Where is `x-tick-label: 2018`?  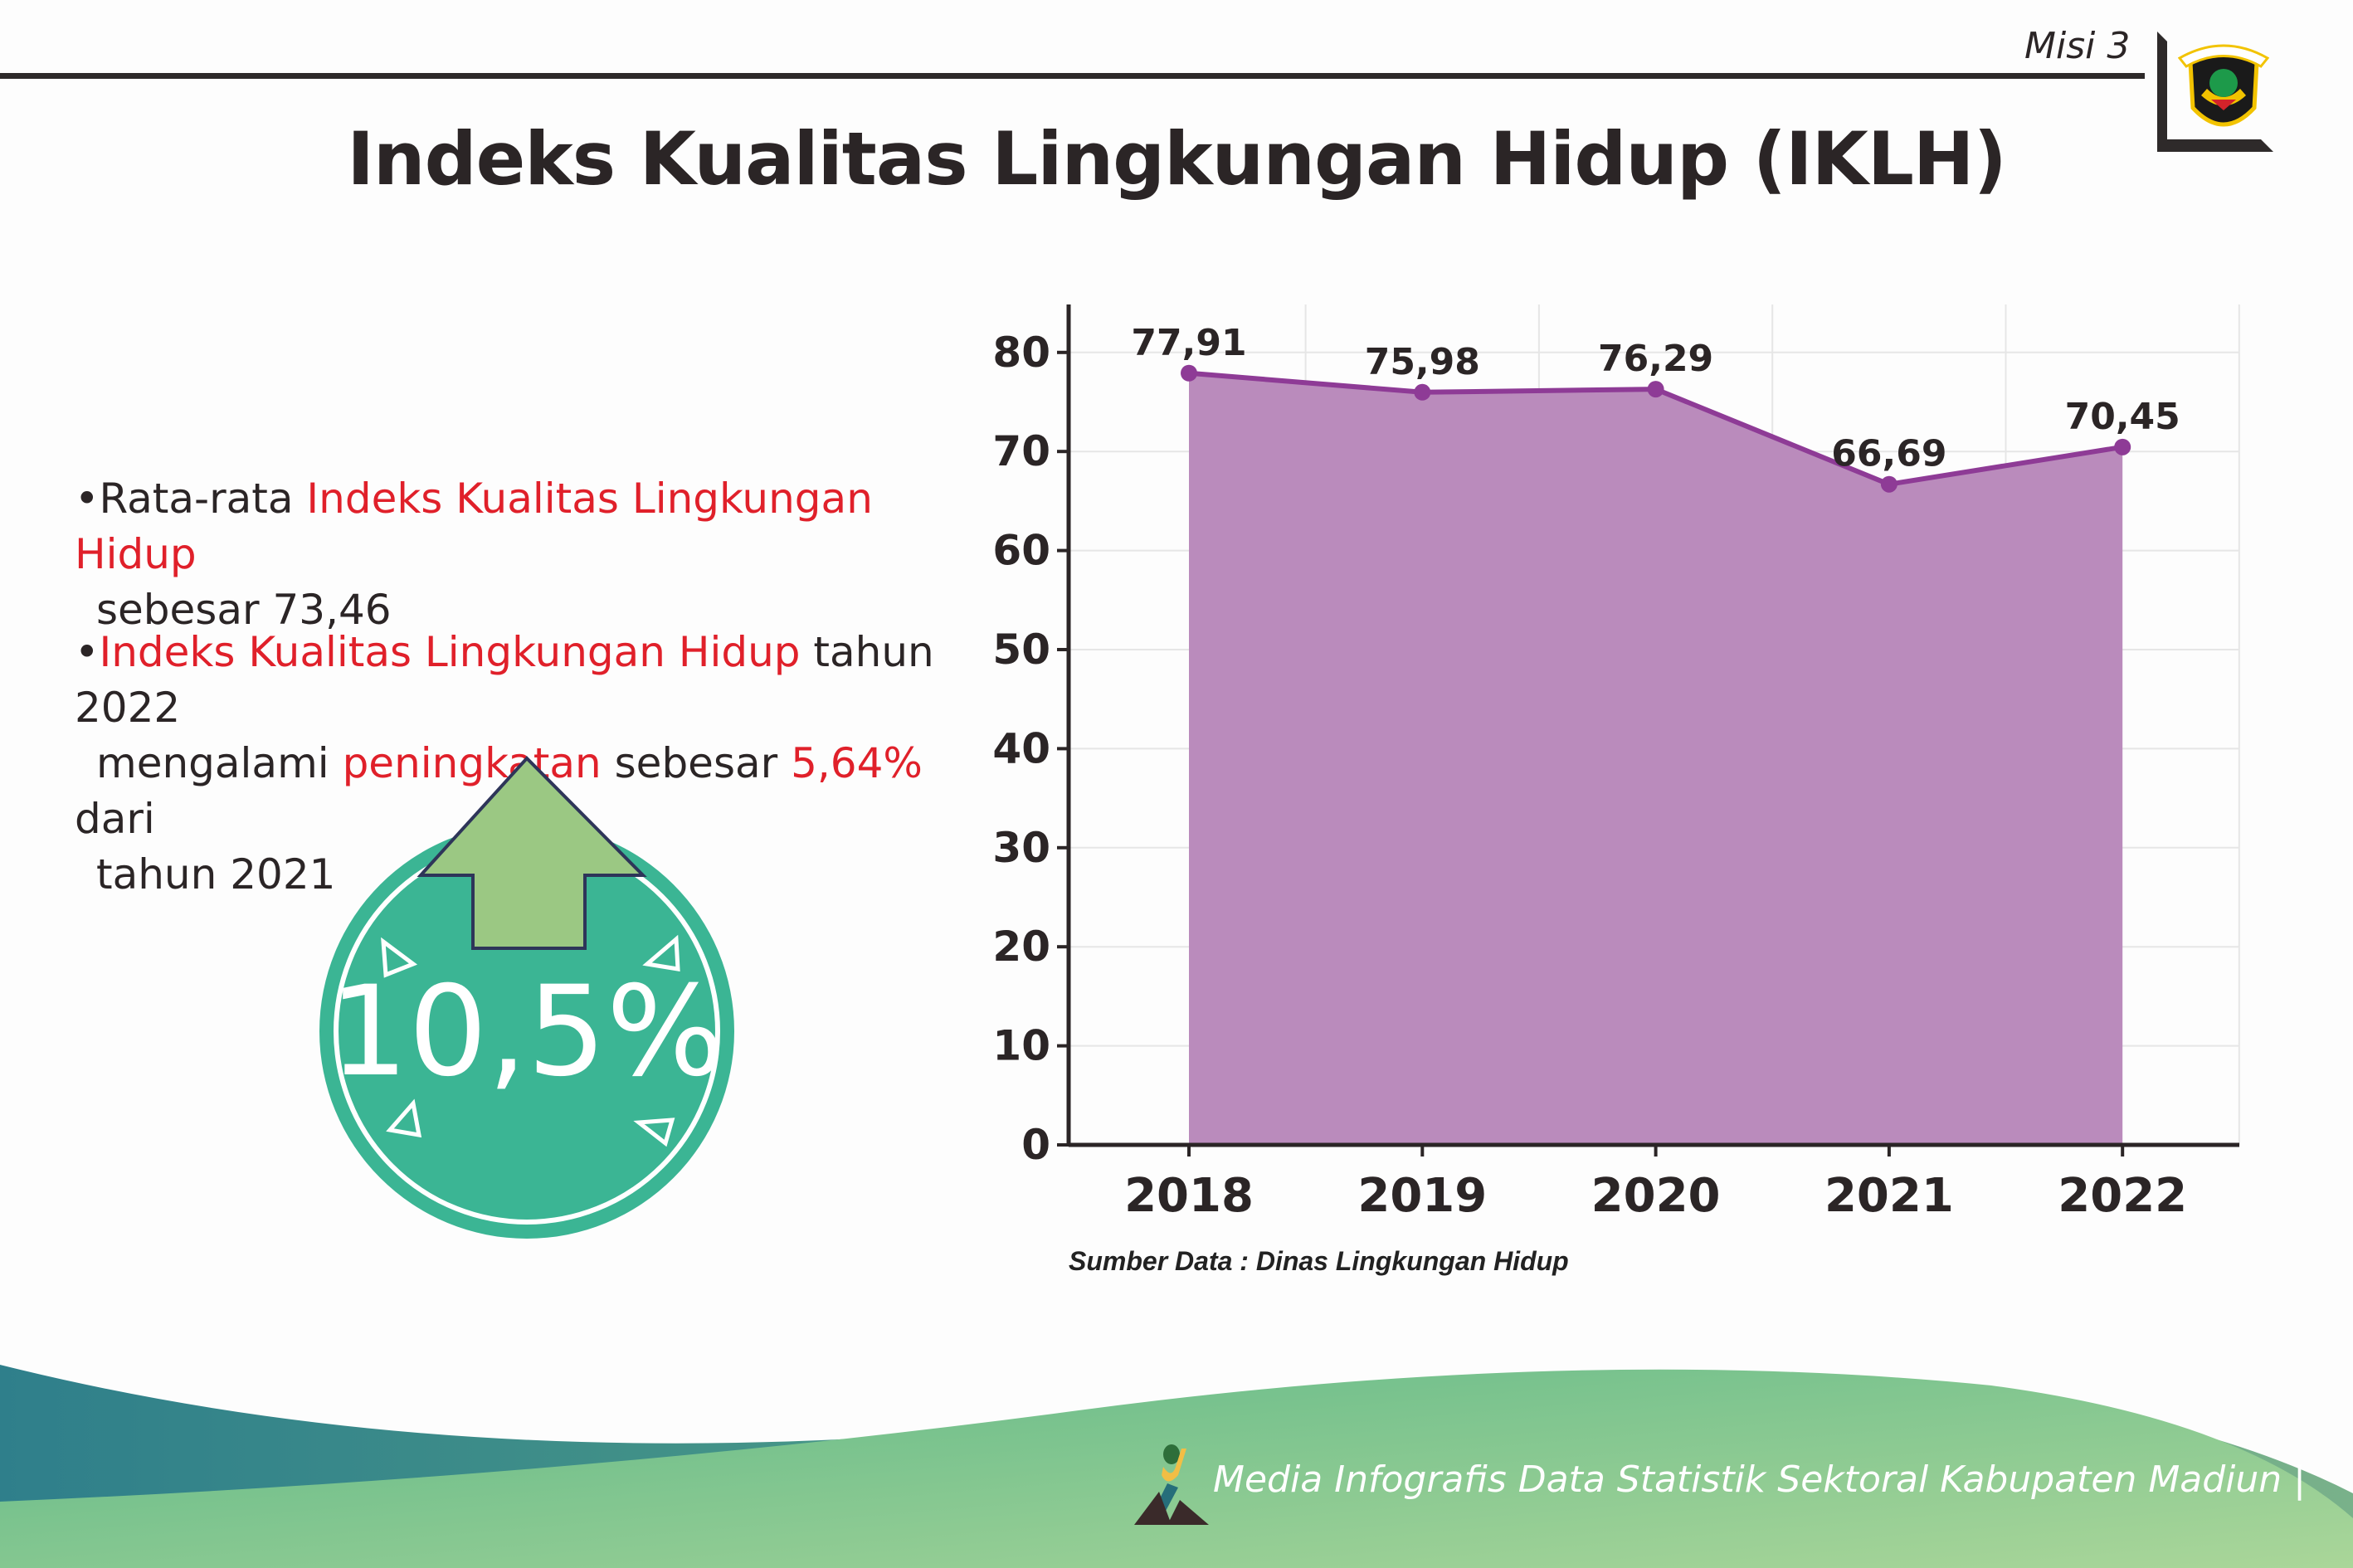
x-tick-label: 2018 is located at coordinates (1189, 1196).